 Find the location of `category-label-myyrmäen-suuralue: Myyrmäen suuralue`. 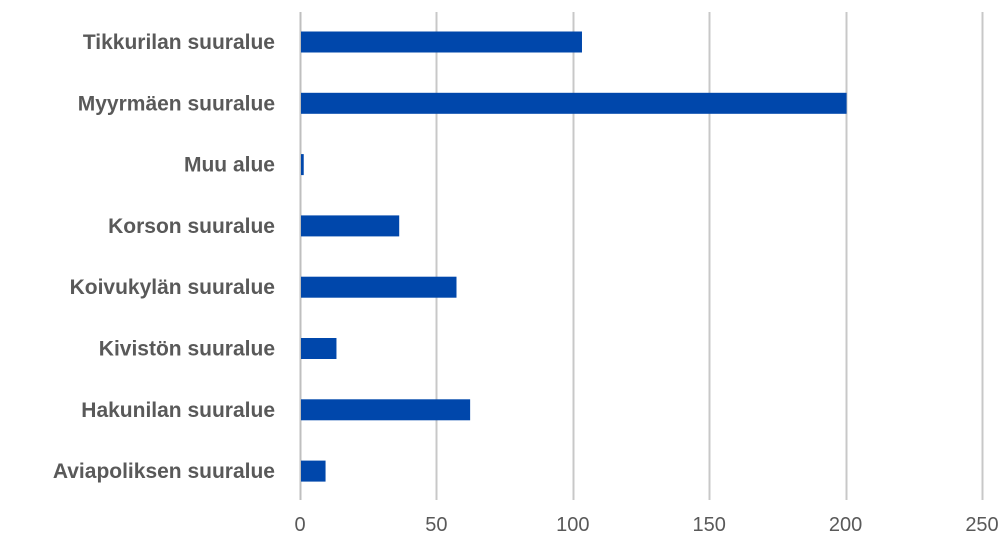

category-label-myyrmäen-suuralue: Myyrmäen suuralue is located at coordinates (176, 103).